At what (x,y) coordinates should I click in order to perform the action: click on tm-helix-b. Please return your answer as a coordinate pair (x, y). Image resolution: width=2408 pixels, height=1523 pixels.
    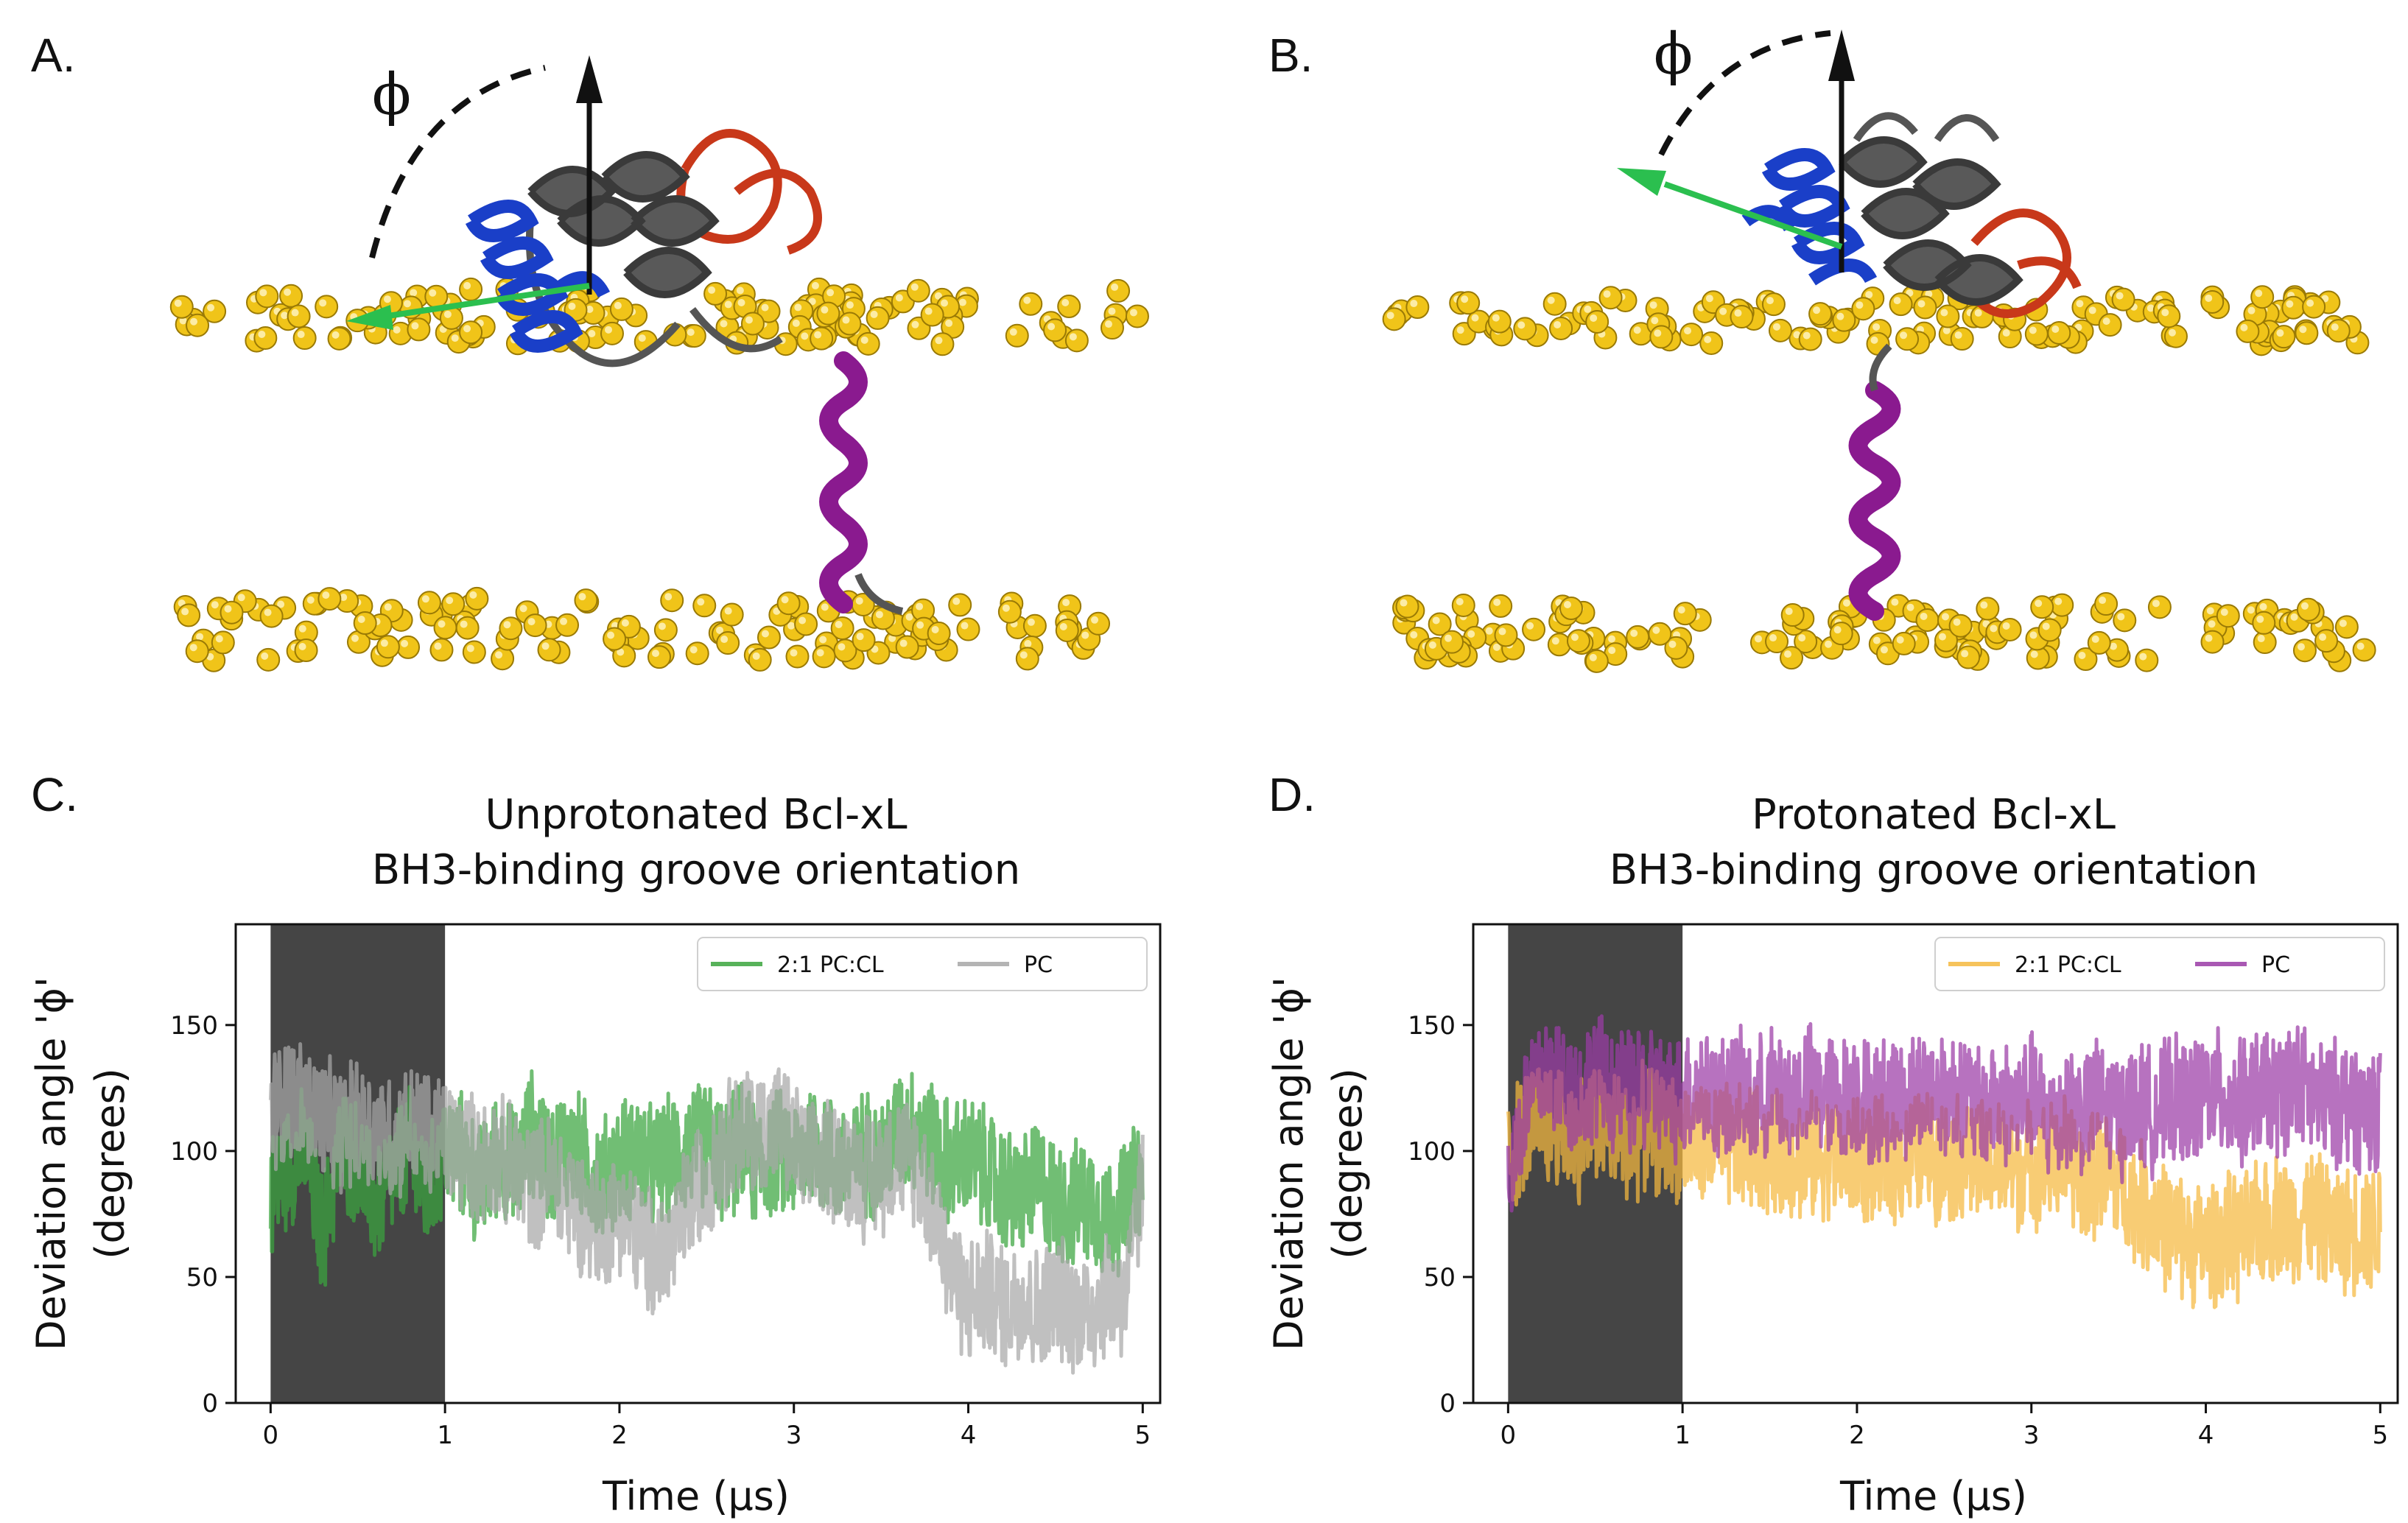
    Looking at the image, I should click on (1874, 501).